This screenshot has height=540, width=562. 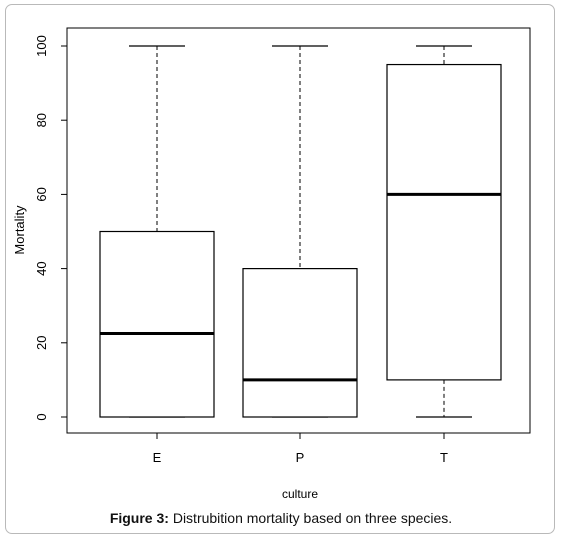 I want to click on x-tick-label: E, so click(x=157, y=457).